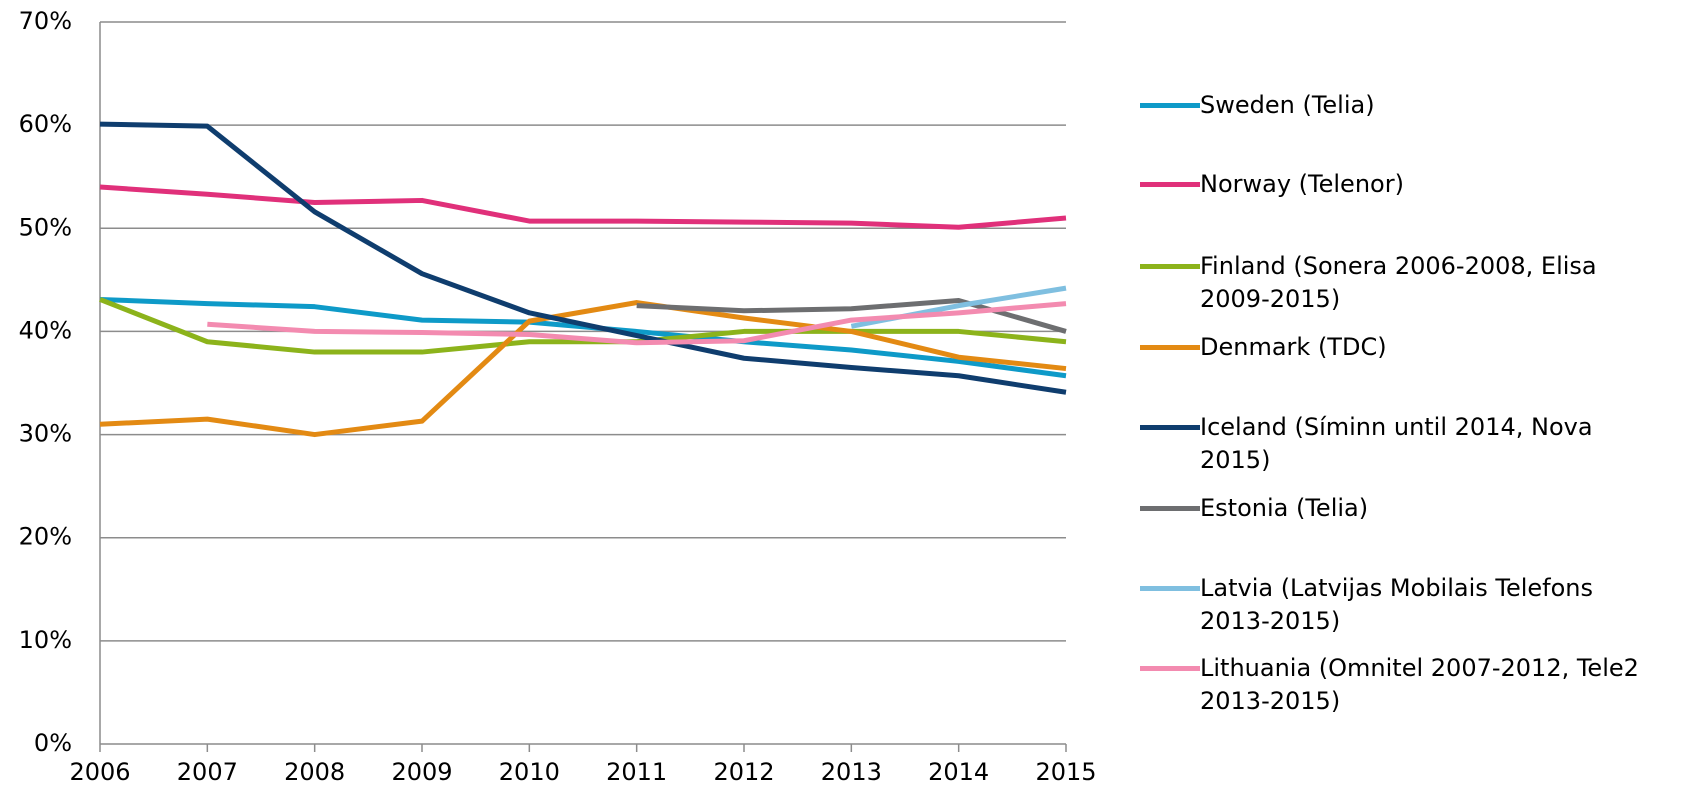 The width and height of the screenshot is (1706, 788). What do you see at coordinates (45, 21) in the screenshot?
I see `y-tick-label: 70%` at bounding box center [45, 21].